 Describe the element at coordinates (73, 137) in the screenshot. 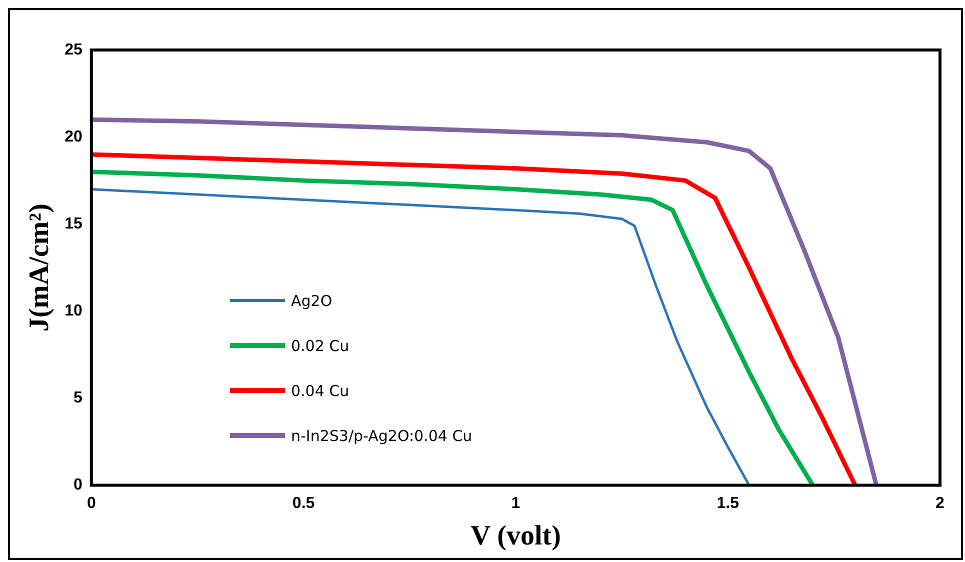

I see `y-tick-label: 20` at that location.